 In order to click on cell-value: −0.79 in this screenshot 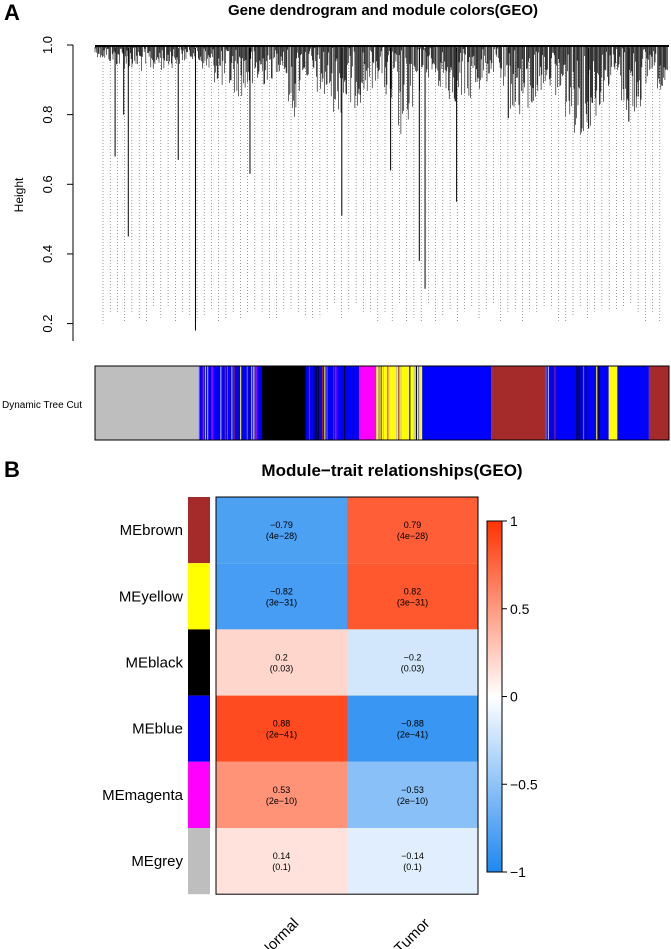, I will do `click(281, 525)`.